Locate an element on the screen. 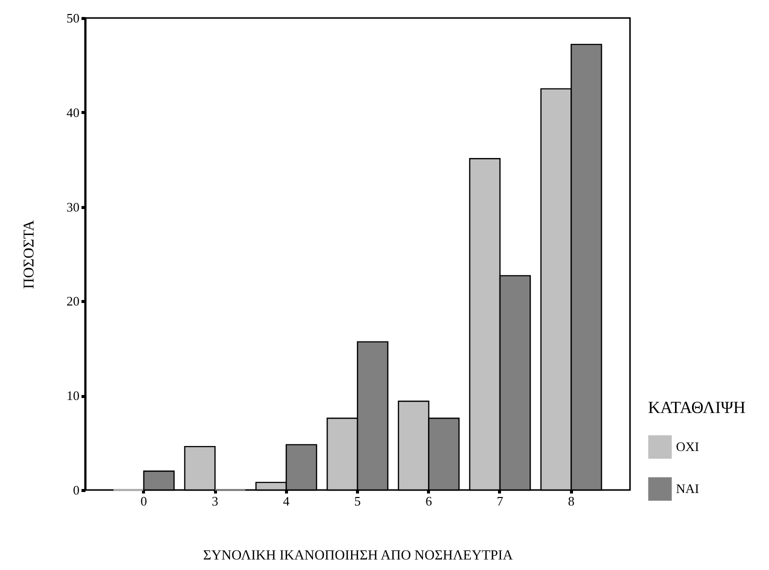  x-tick-label: 4 is located at coordinates (286, 501).